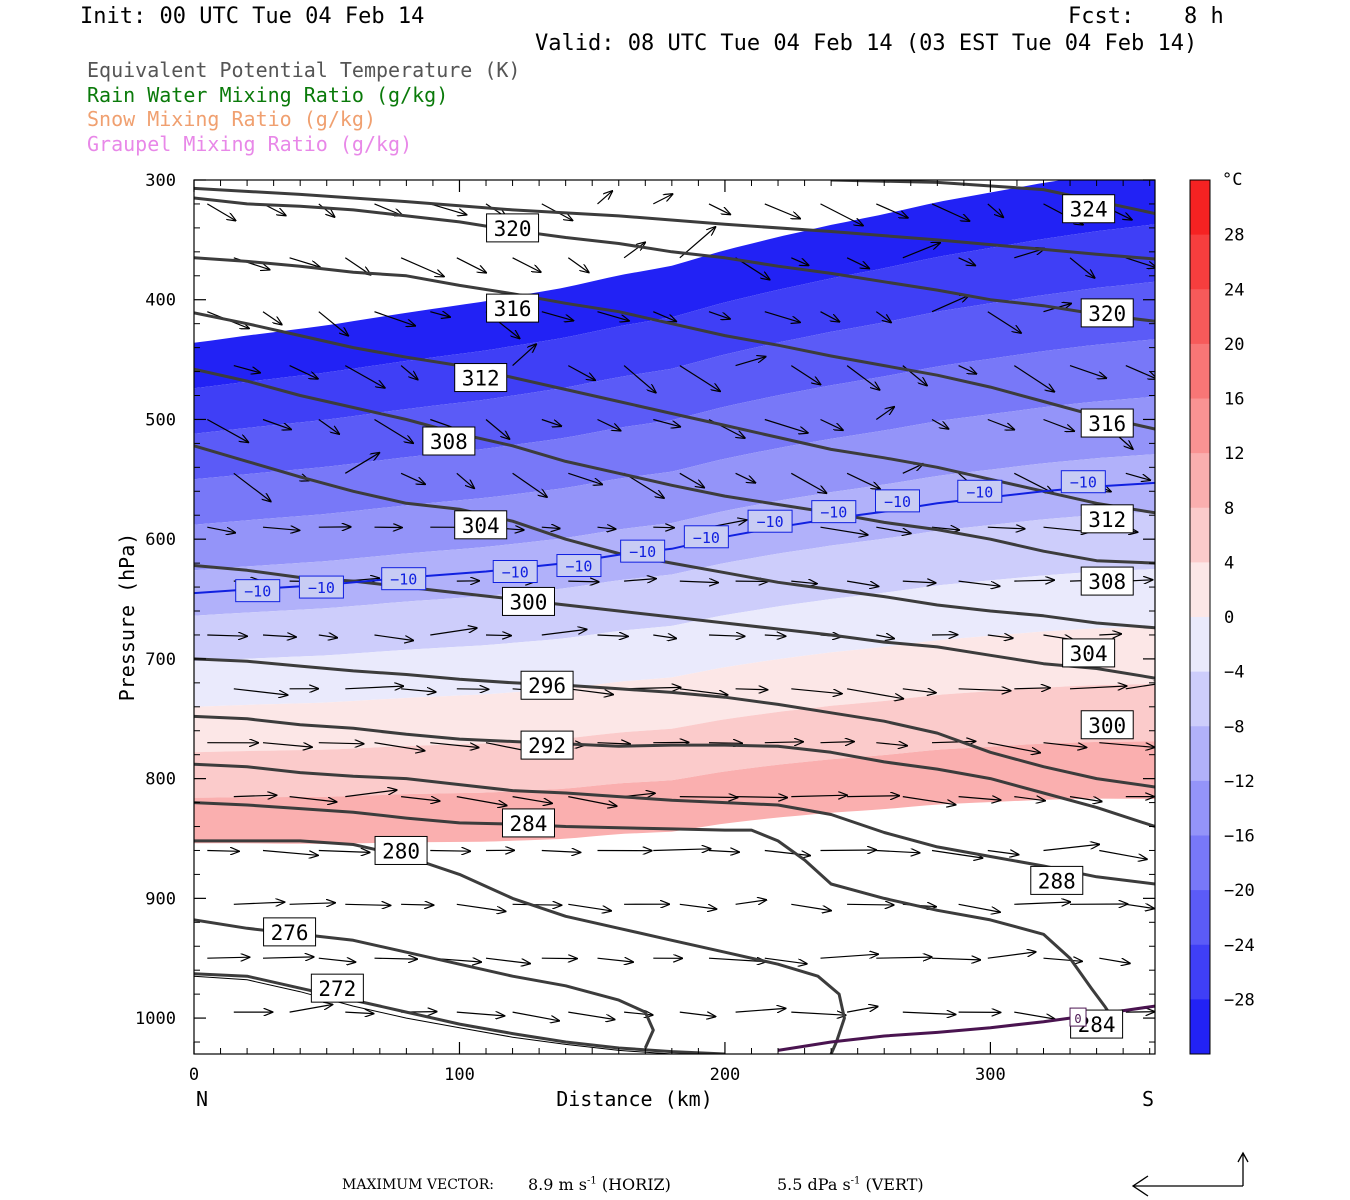  I want to click on forecast-label: Fcst:, so click(1101, 16).